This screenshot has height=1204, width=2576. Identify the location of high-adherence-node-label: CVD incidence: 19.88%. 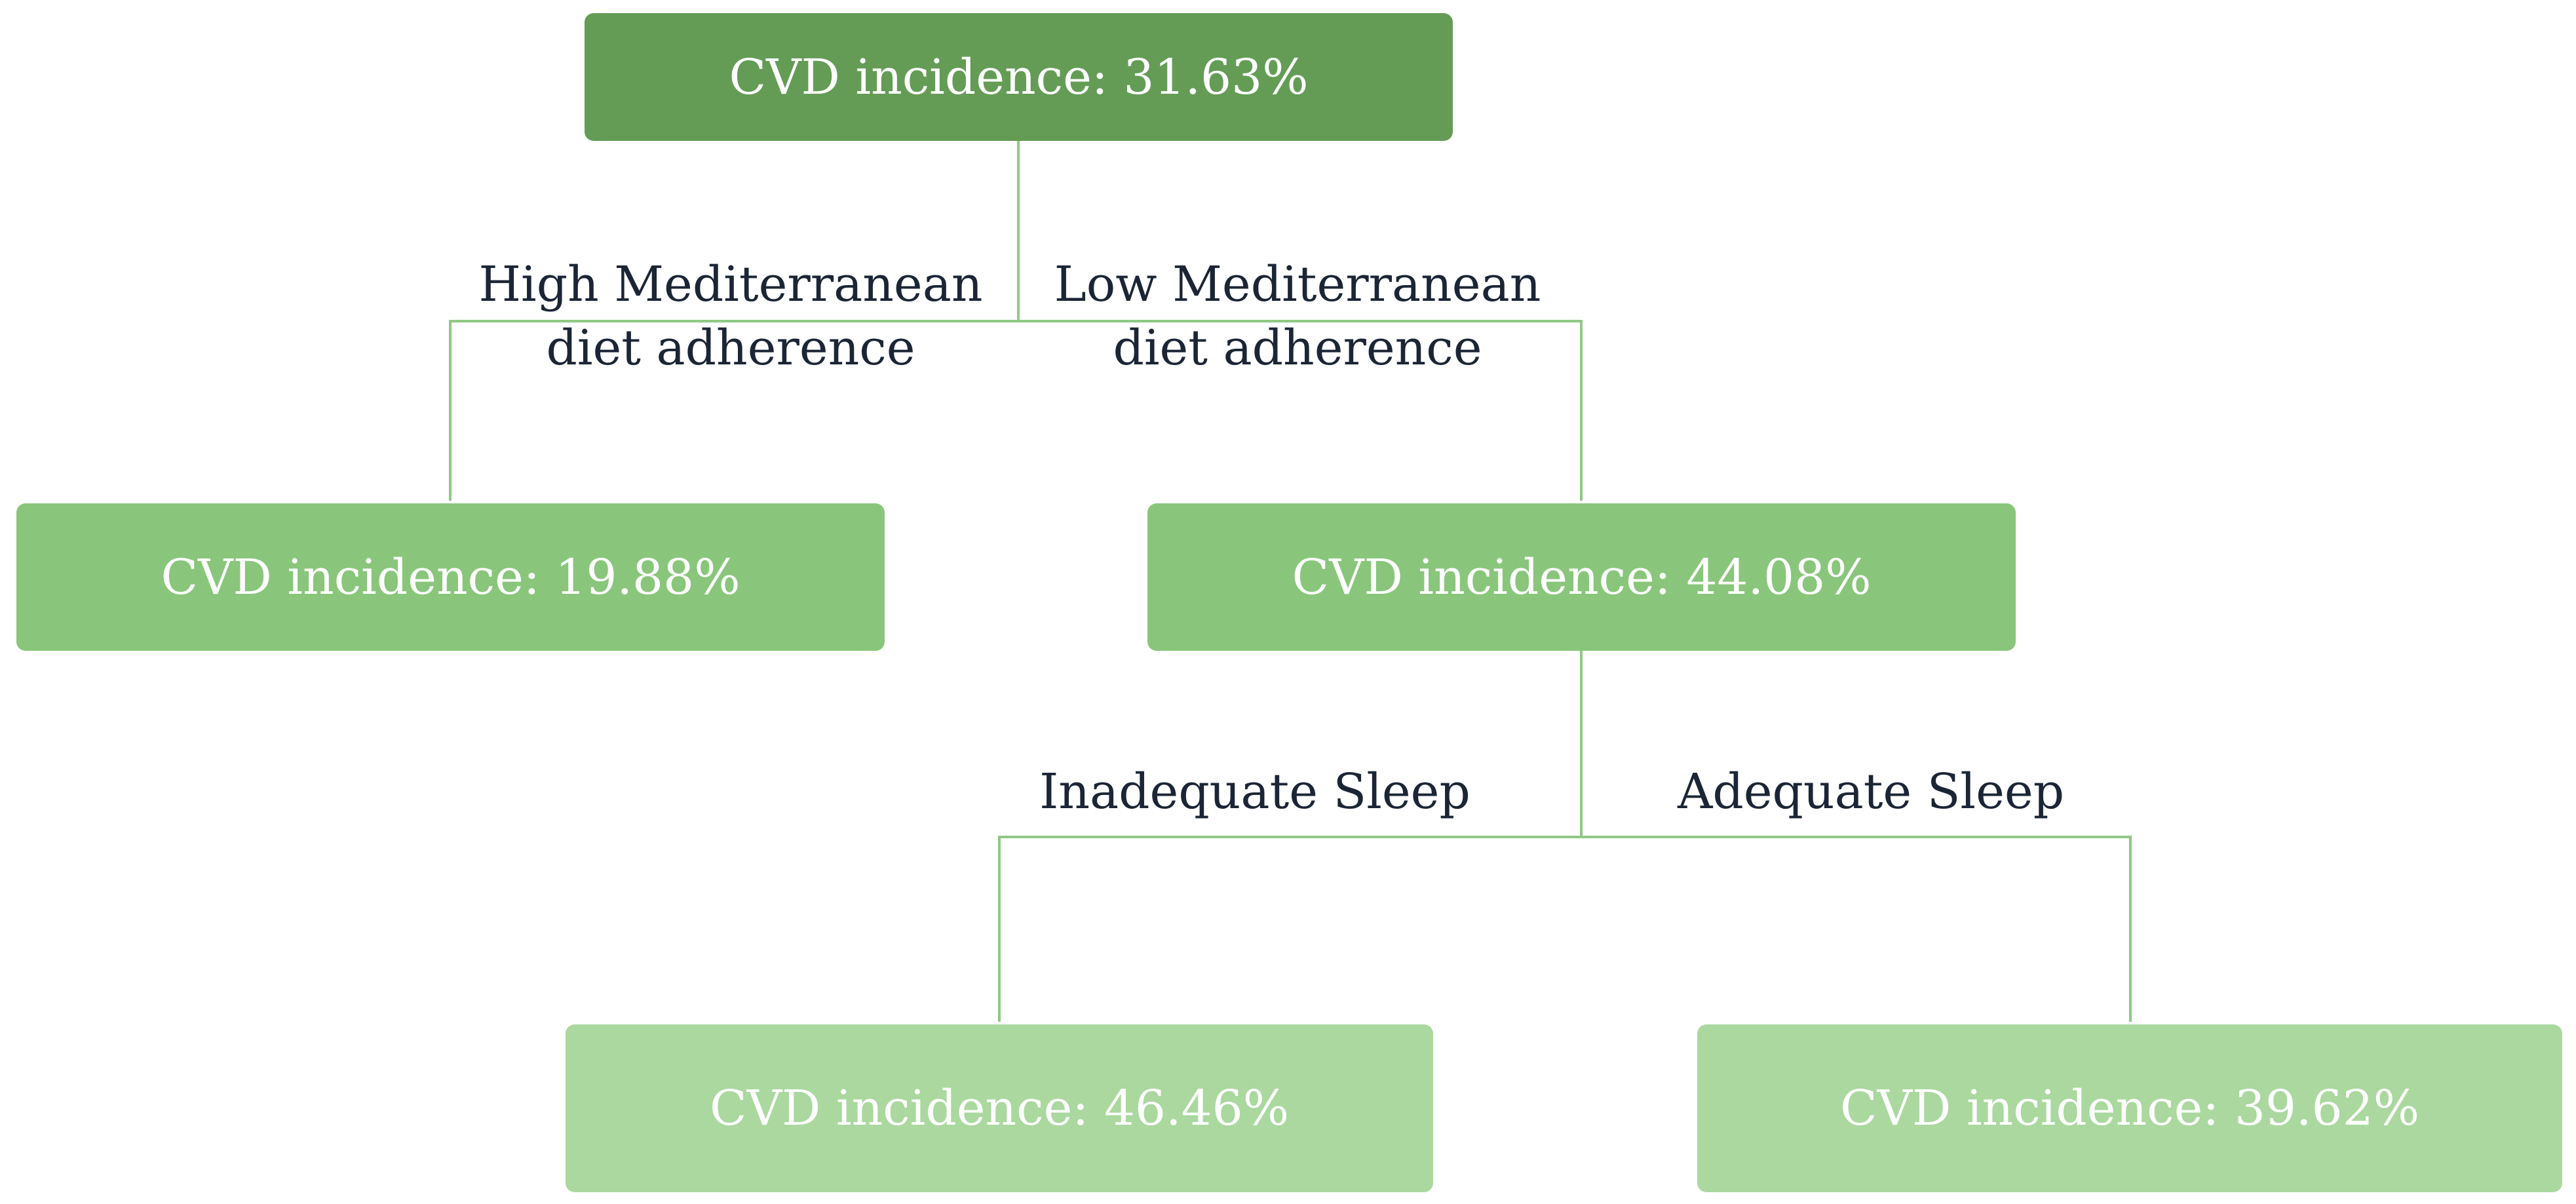
(450, 577).